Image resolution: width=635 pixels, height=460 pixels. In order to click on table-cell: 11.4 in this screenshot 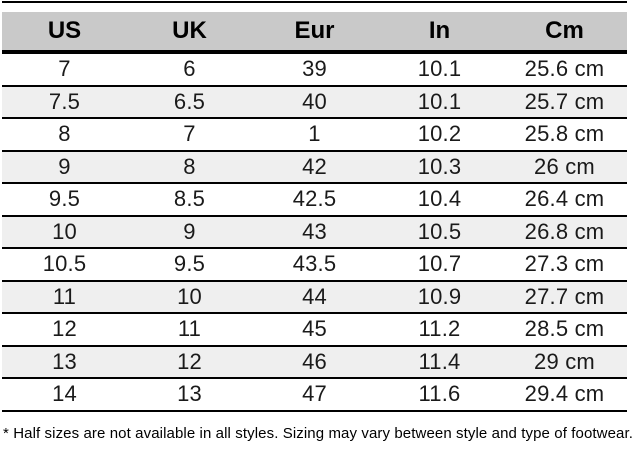, I will do `click(439, 362)`.